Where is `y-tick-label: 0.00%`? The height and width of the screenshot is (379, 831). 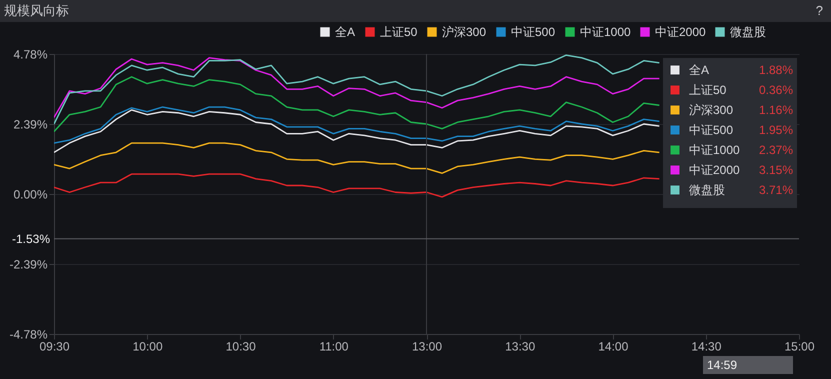 y-tick-label: 0.00% is located at coordinates (30, 195).